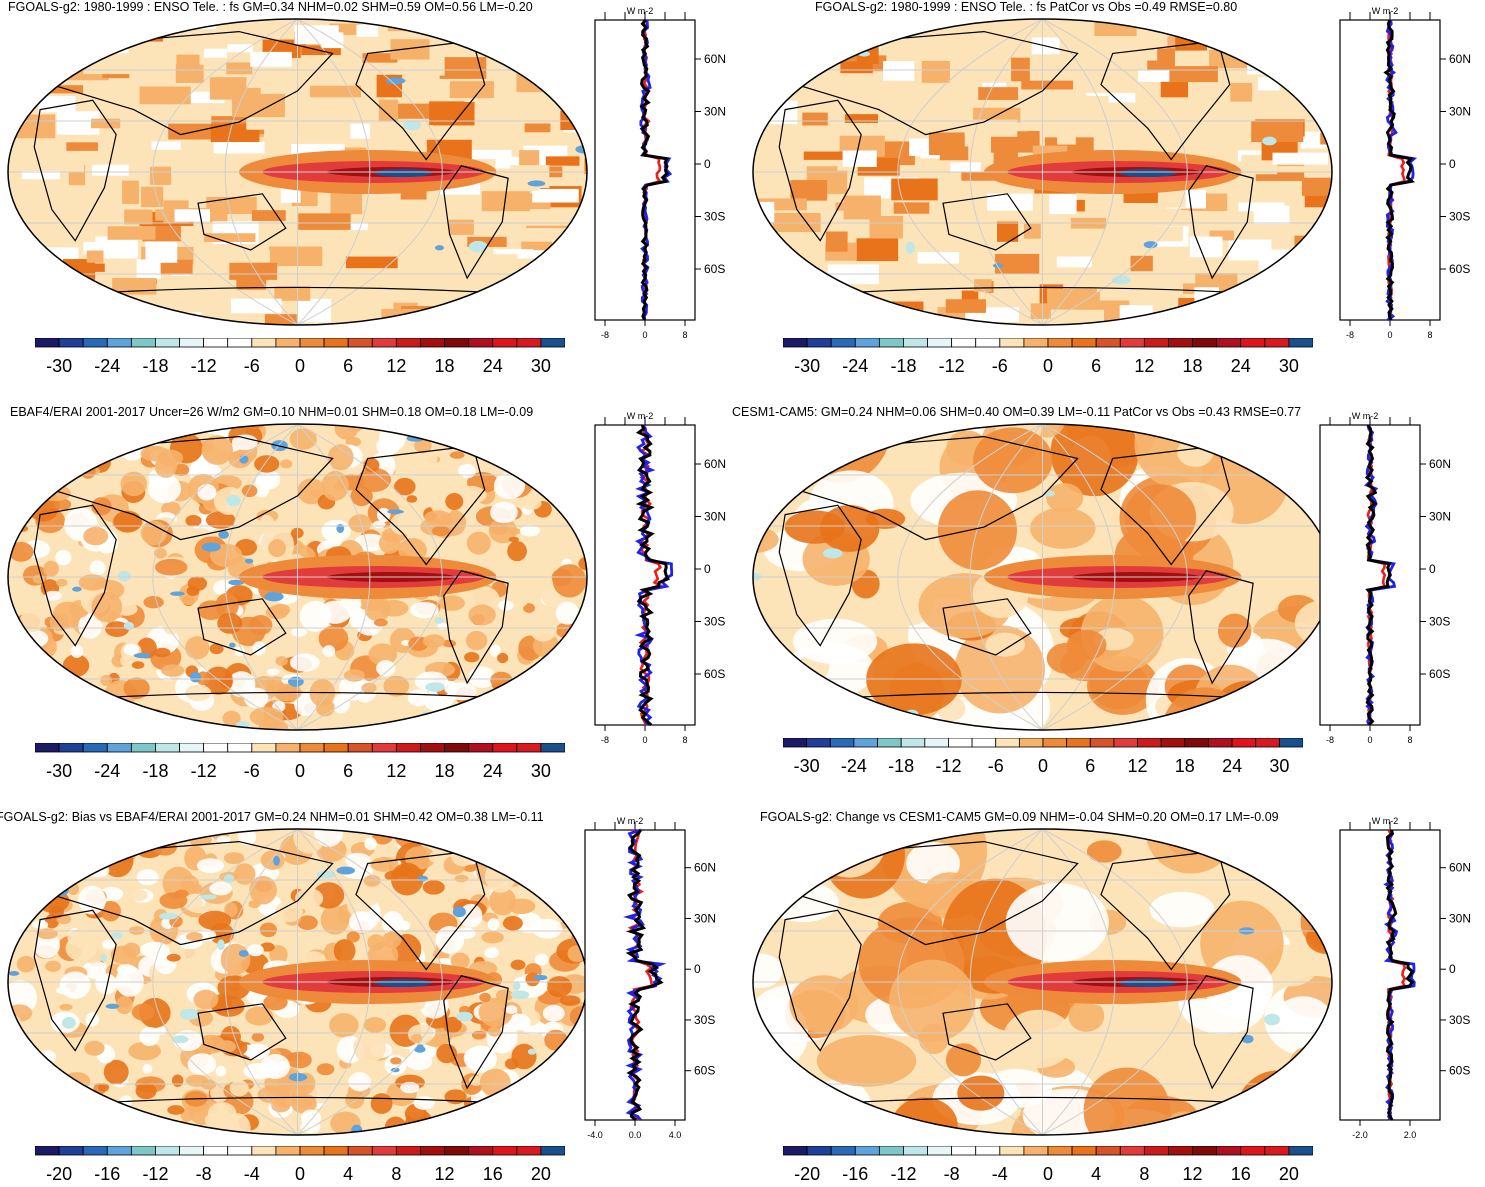 This screenshot has height=1187, width=1485. I want to click on australia-outline, so click(987, 627).